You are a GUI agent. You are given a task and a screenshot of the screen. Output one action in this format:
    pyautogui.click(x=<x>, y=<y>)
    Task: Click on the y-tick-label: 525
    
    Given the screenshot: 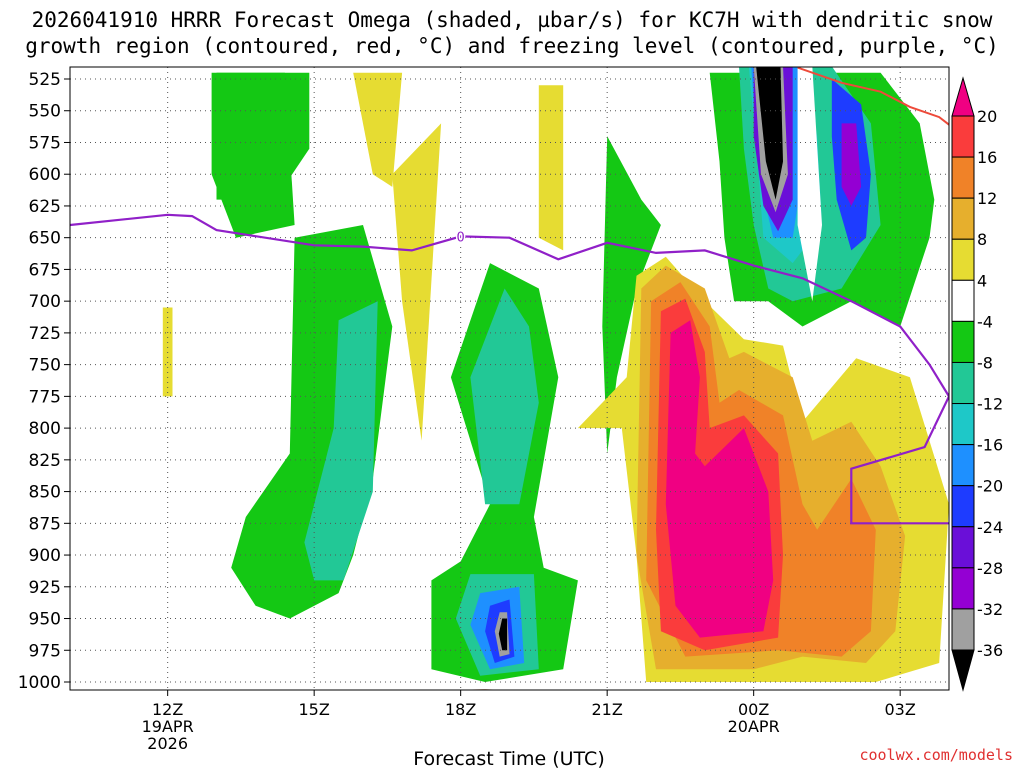 What is the action you would take?
    pyautogui.click(x=45, y=80)
    